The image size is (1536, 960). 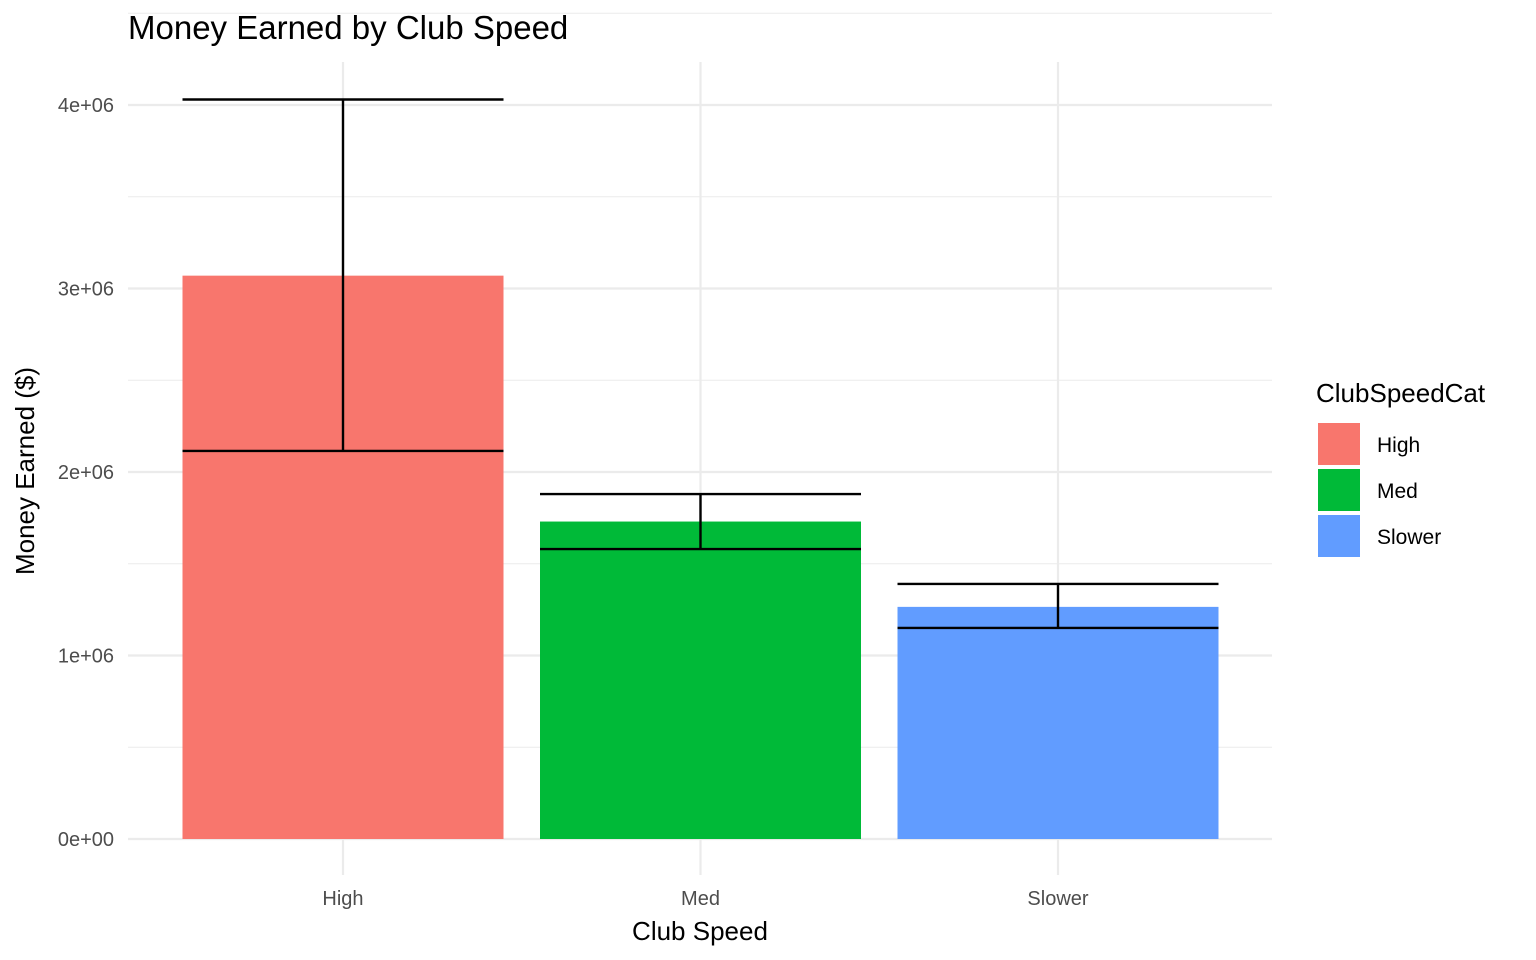 I want to click on legend-title: ClubSpeedCat, so click(x=1401, y=393).